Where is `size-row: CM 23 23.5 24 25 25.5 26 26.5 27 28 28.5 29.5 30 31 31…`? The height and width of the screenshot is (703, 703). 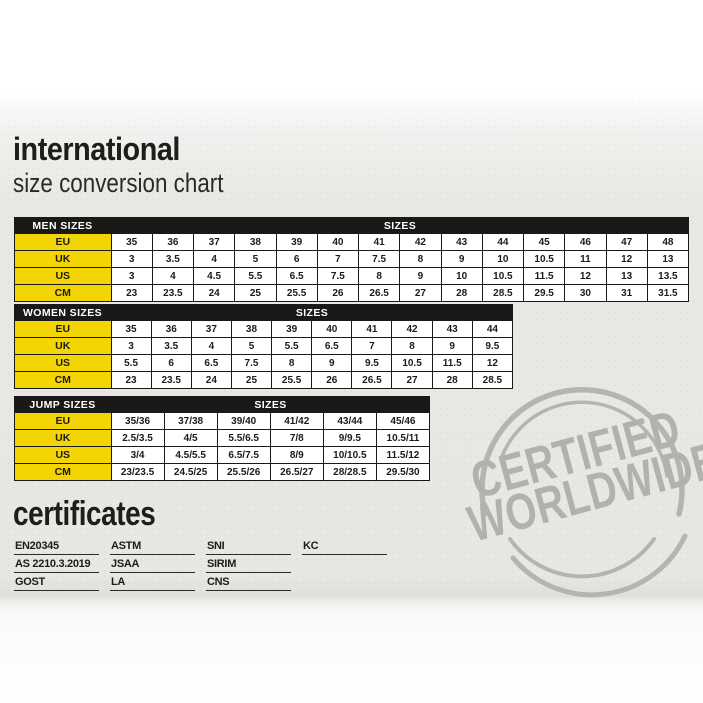 size-row: CM 23 23.5 24 25 25.5 26 26.5 27 28 28.5 29.5 30 31 31… is located at coordinates (352, 293).